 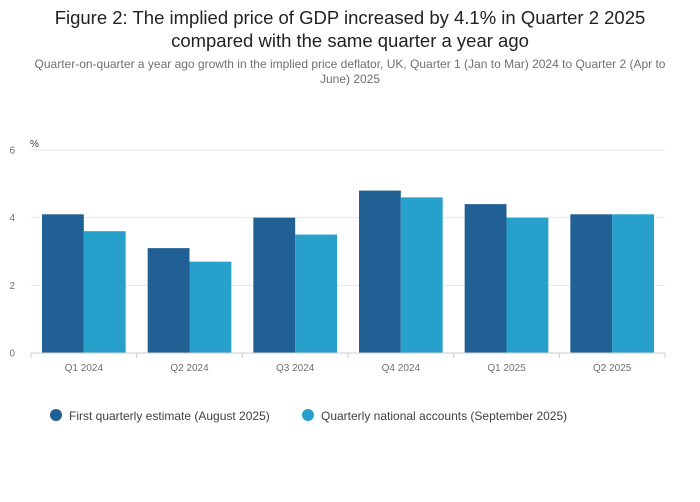 What do you see at coordinates (12, 354) in the screenshot?
I see `y-tick-label: 0` at bounding box center [12, 354].